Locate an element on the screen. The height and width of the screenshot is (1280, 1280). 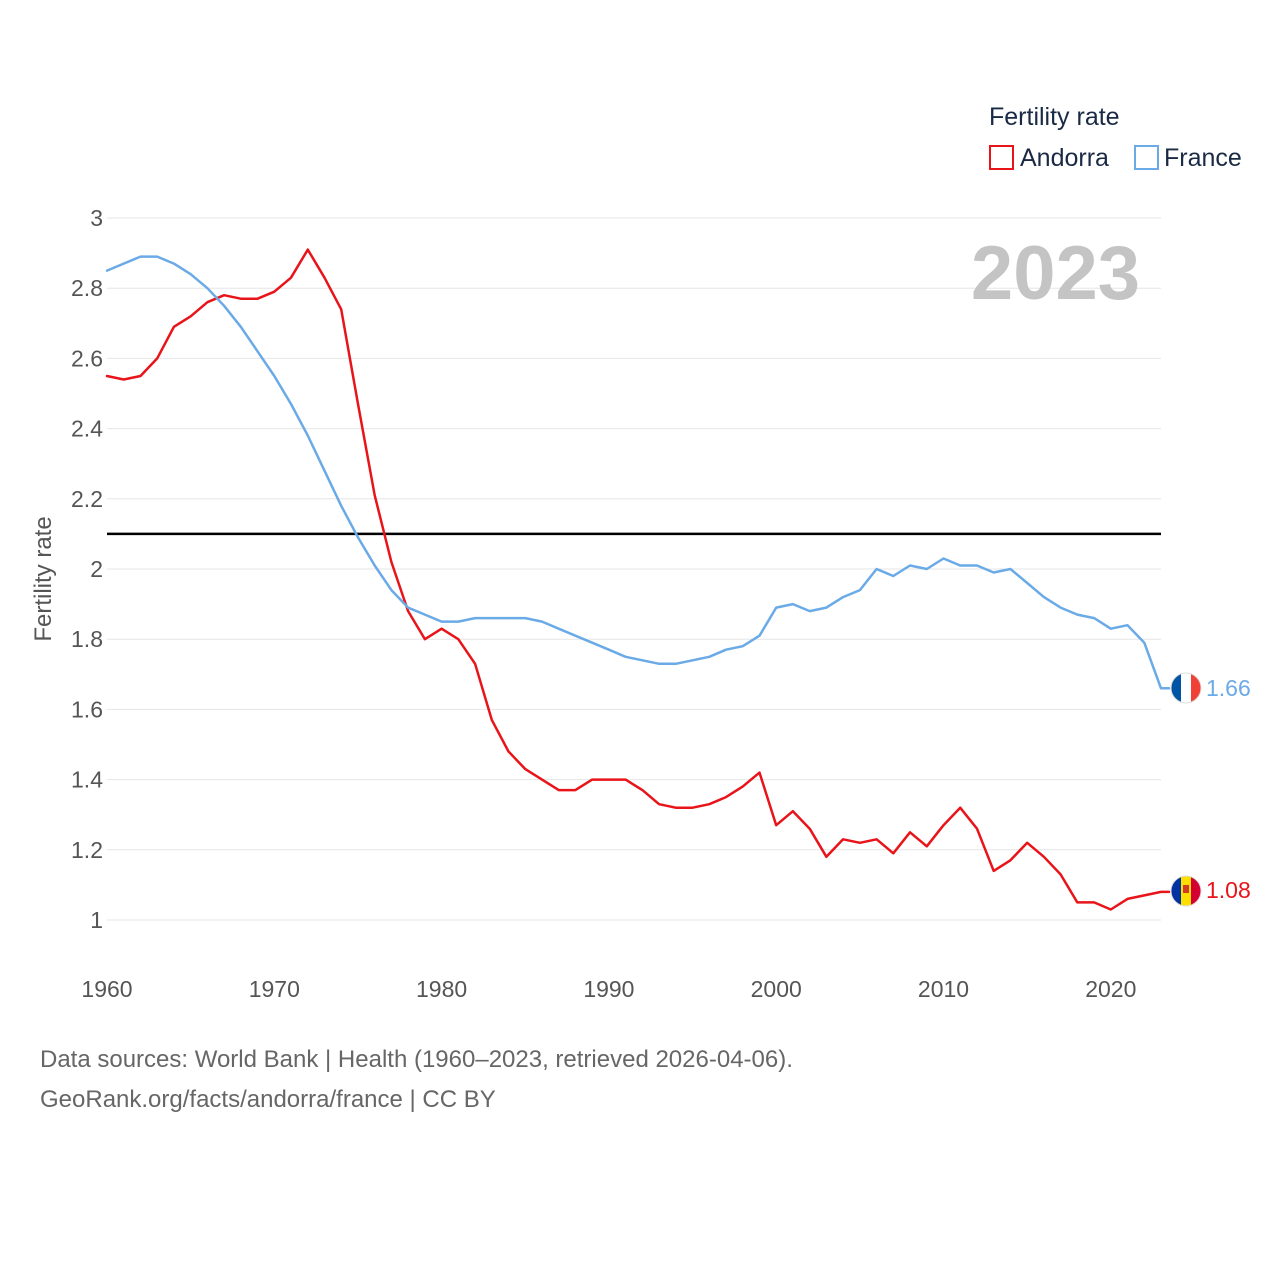
attribution-link: GeoRank.org/facts/andorra/france | CC BY is located at coordinates (268, 1099).